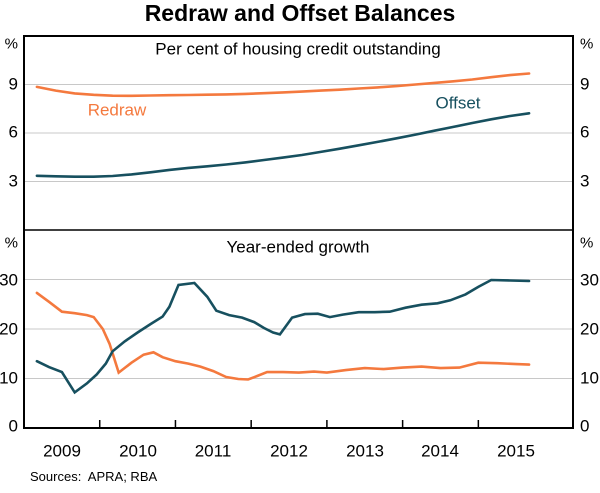 The width and height of the screenshot is (600, 493). What do you see at coordinates (298, 49) in the screenshot?
I see `panel1-subtitle: Per cent of housing credit outstanding` at bounding box center [298, 49].